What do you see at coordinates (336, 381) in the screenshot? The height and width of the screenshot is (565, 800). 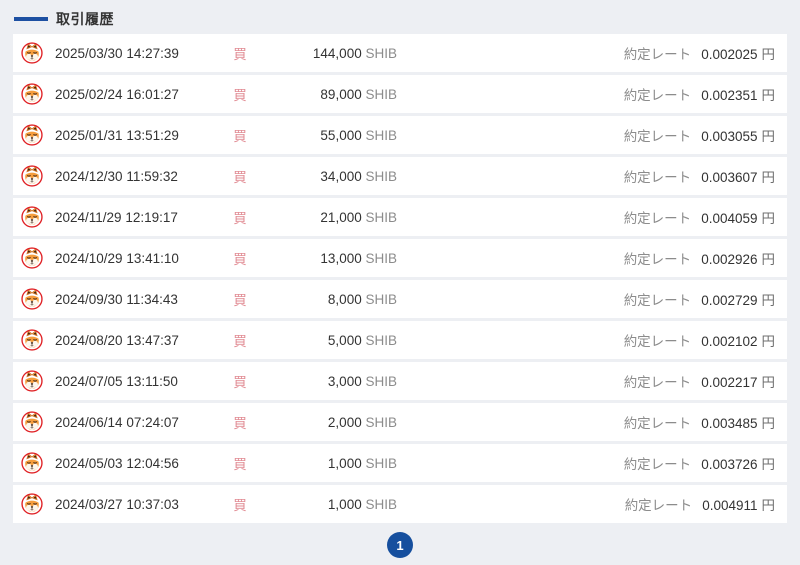 I see `transaction-amount: 3,000 SHIB` at bounding box center [336, 381].